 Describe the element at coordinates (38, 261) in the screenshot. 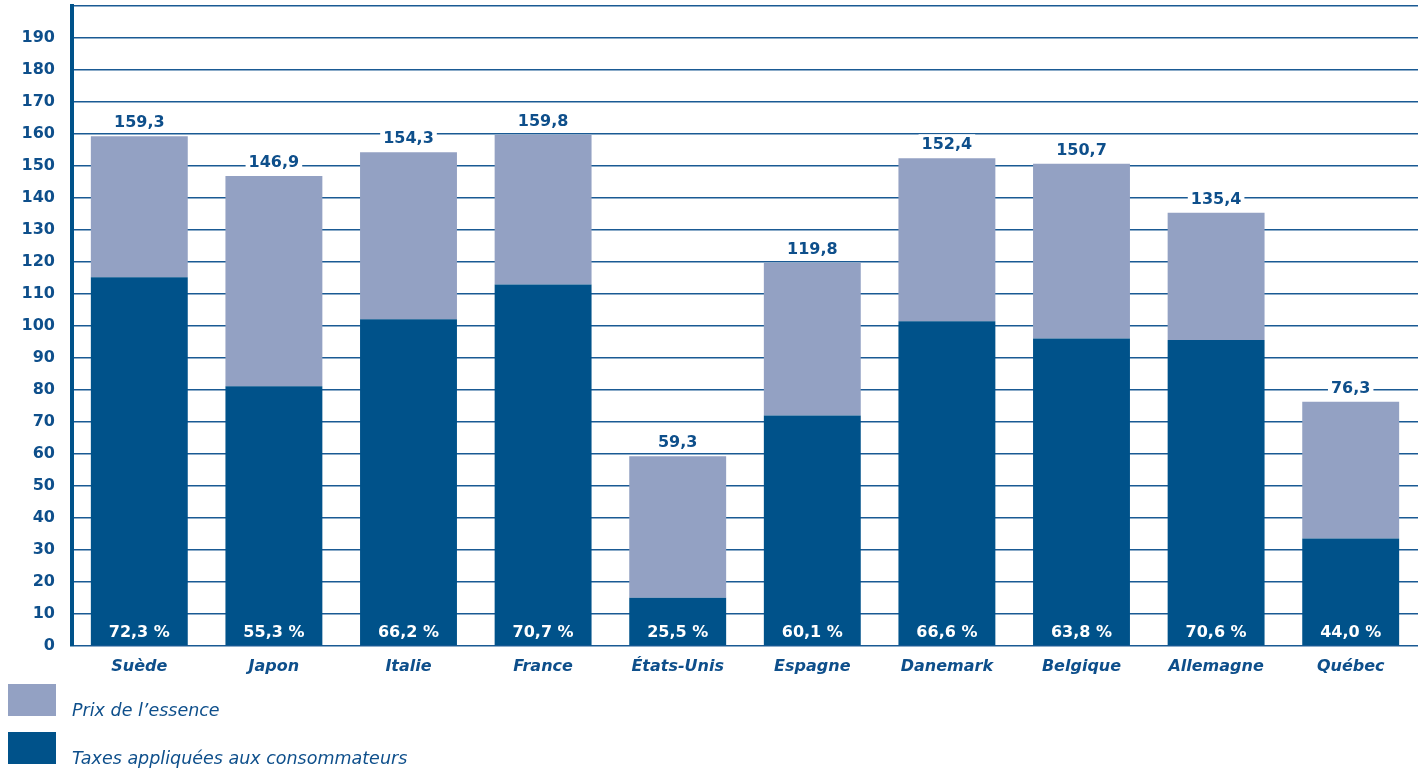

I see `y-tick-label: 120` at that location.